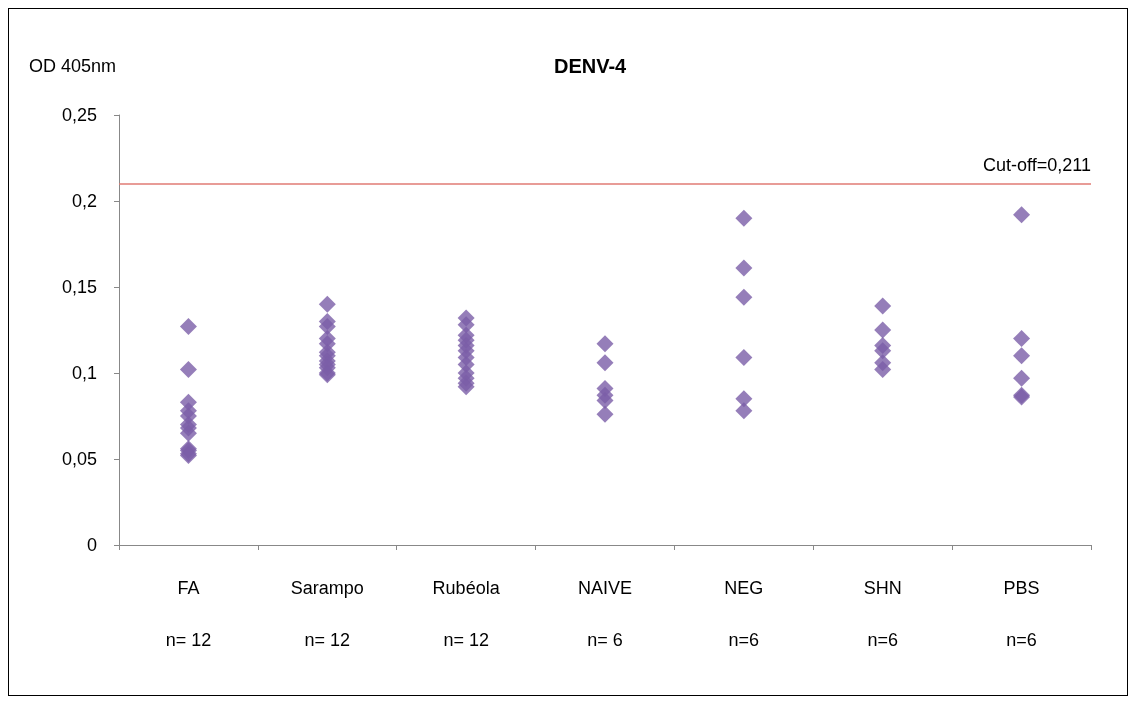 The width and height of the screenshot is (1136, 704). Describe the element at coordinates (79, 459) in the screenshot. I see `y-tick-label: 0,05` at that location.